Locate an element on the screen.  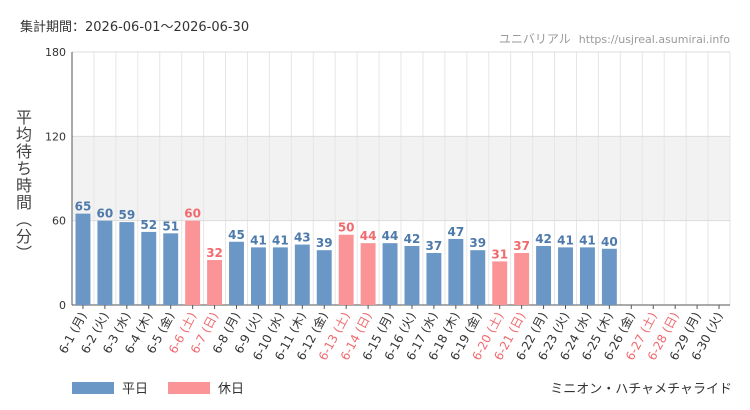
bar-value-label: 51 is located at coordinates (170, 226).